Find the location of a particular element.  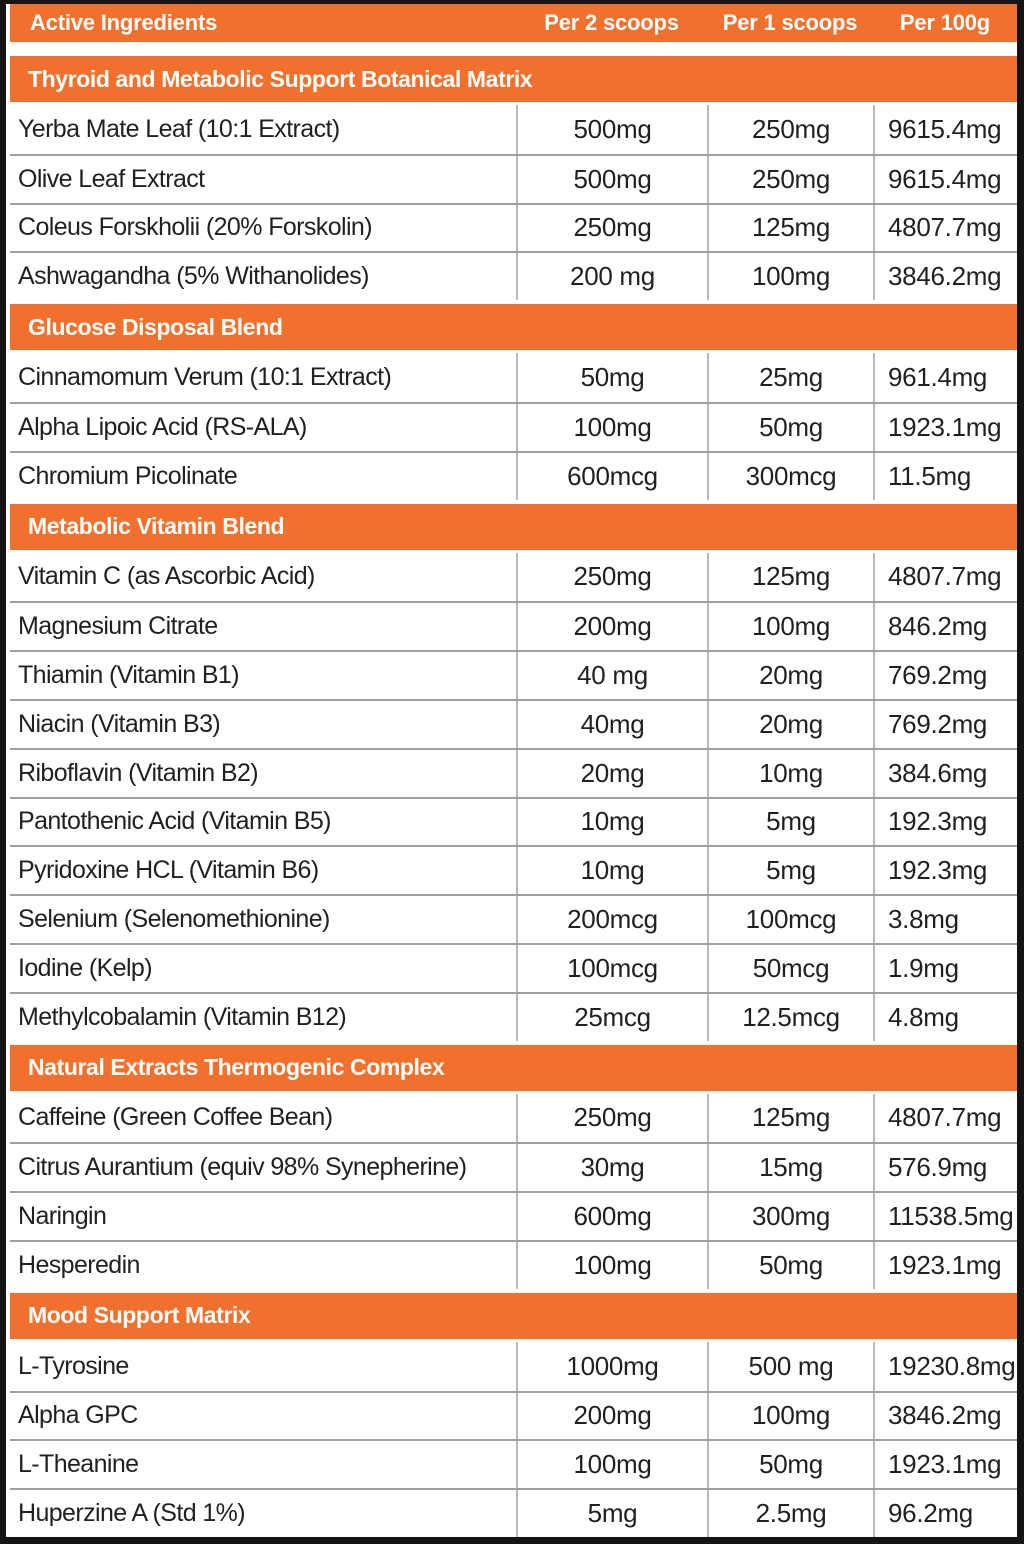

per-2-scoops-cell: 25mcg is located at coordinates (611, 1017).